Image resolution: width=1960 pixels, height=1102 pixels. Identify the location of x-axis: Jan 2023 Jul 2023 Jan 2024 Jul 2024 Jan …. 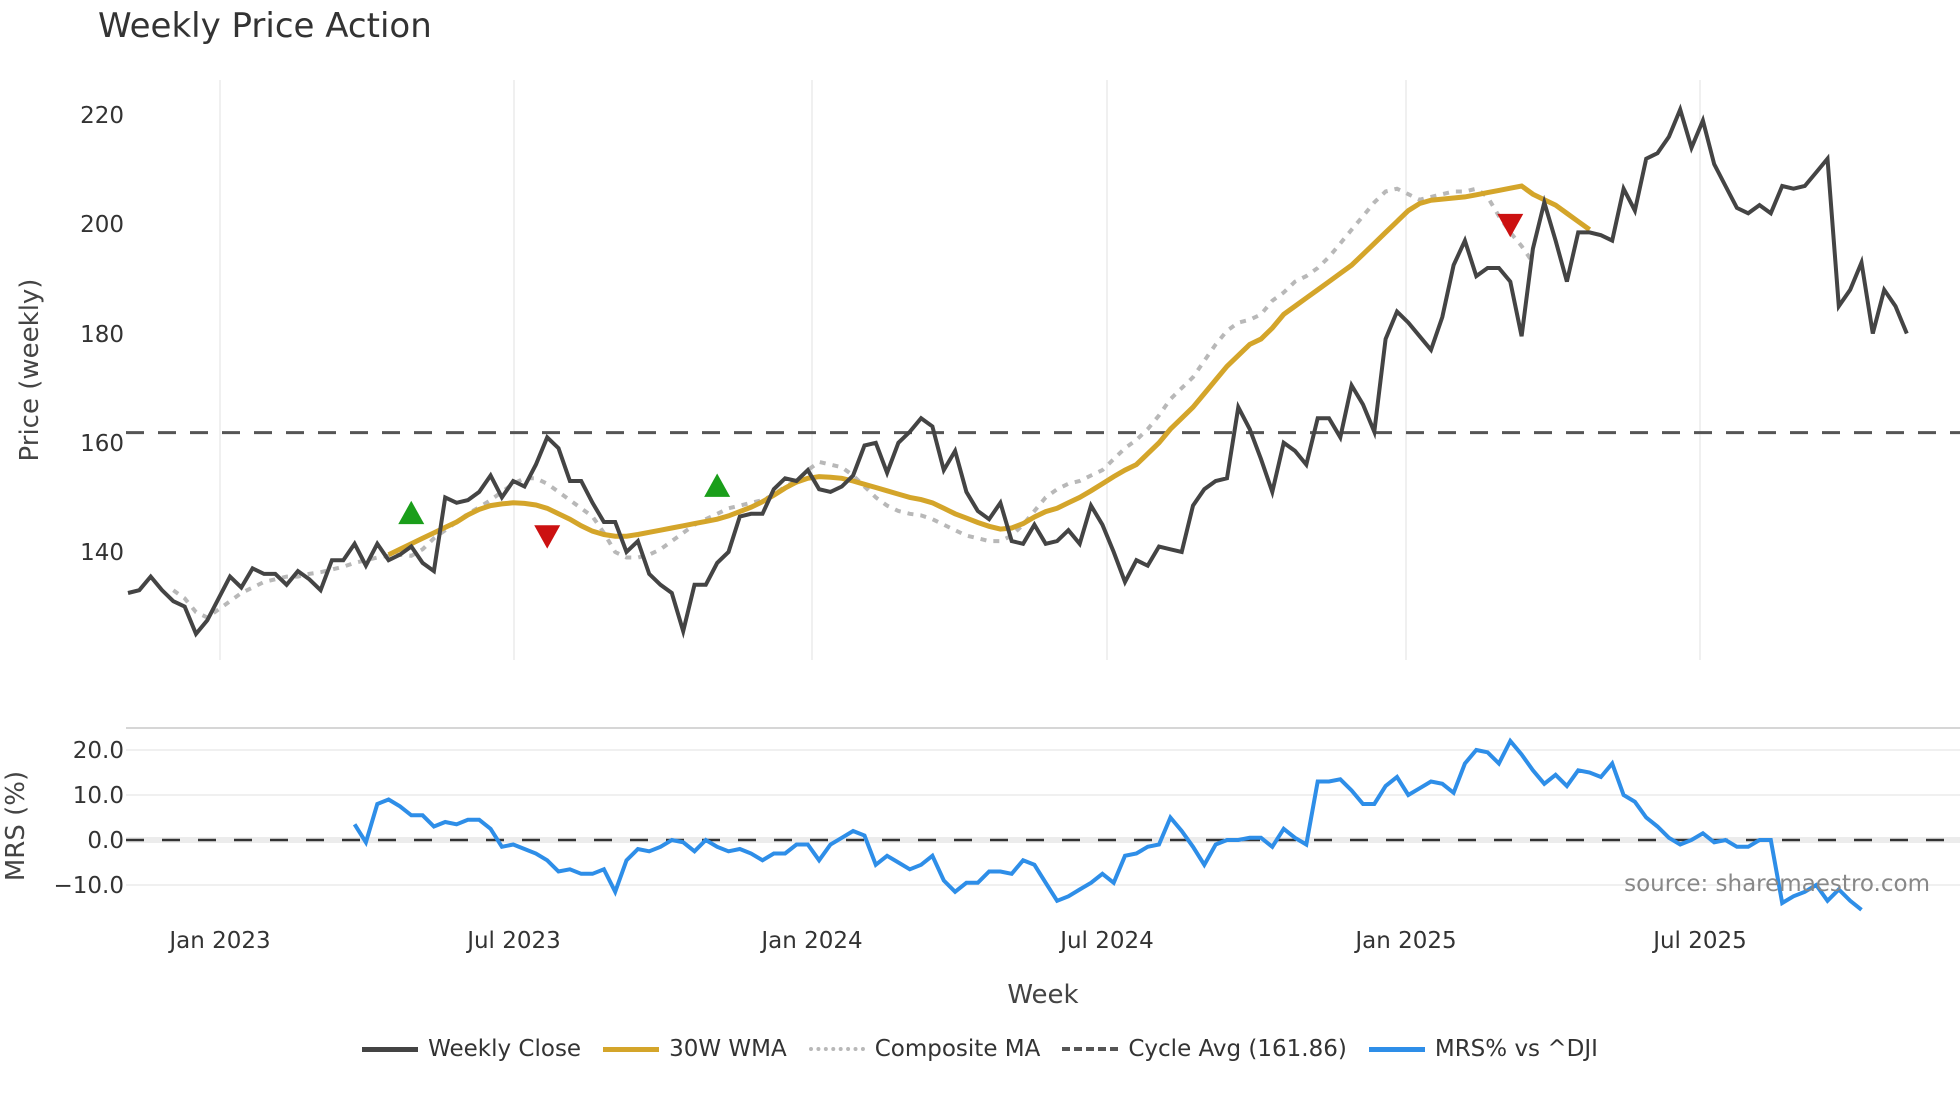
(956, 969).